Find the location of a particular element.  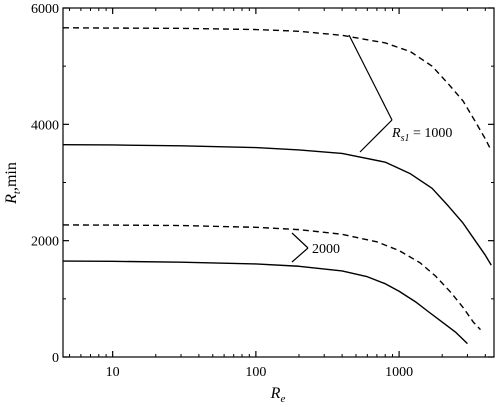

annotation-rs1-sub: s1 is located at coordinates (405, 138).